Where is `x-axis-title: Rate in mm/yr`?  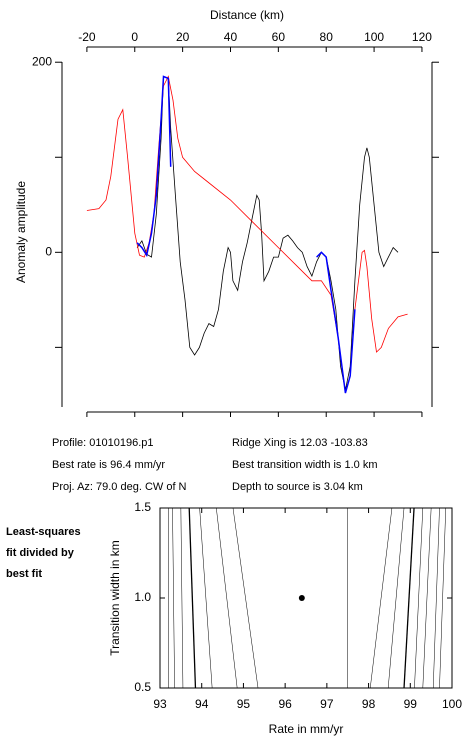
x-axis-title: Rate in mm/yr is located at coordinates (306, 729).